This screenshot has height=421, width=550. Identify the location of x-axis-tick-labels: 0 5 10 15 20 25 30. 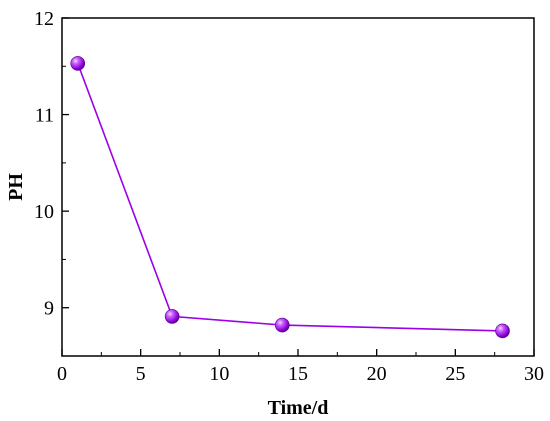
(300, 374).